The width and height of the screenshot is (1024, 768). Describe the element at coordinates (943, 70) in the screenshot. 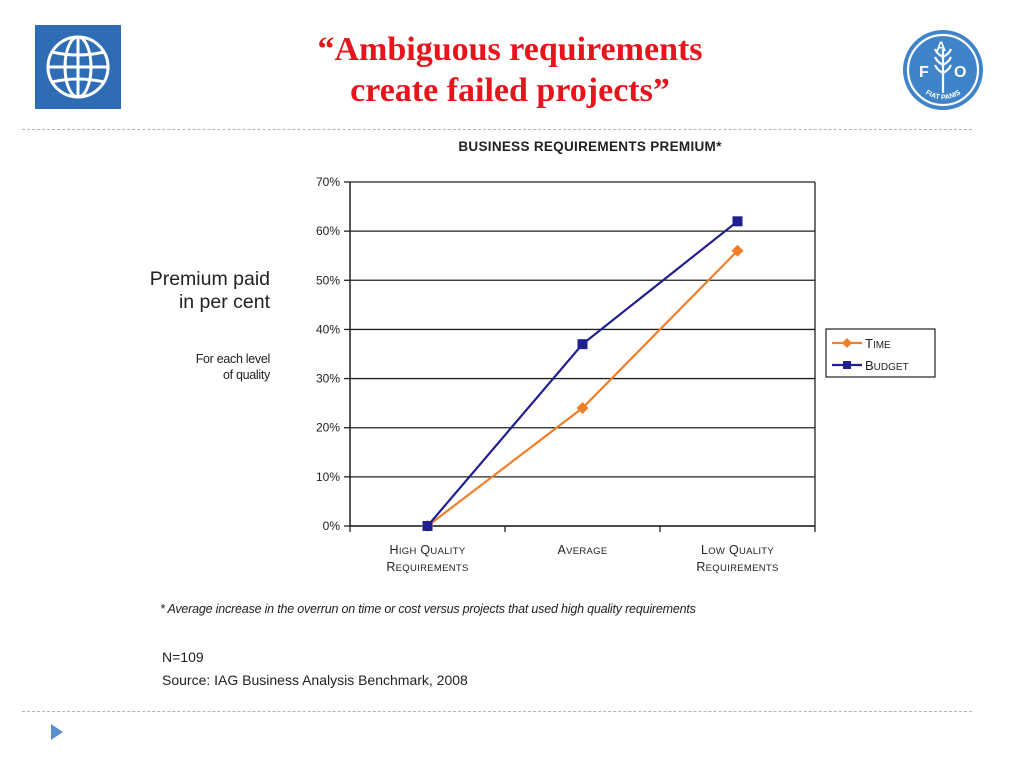

I see `fao-logo-icon: F A O FIAT PANIS` at that location.